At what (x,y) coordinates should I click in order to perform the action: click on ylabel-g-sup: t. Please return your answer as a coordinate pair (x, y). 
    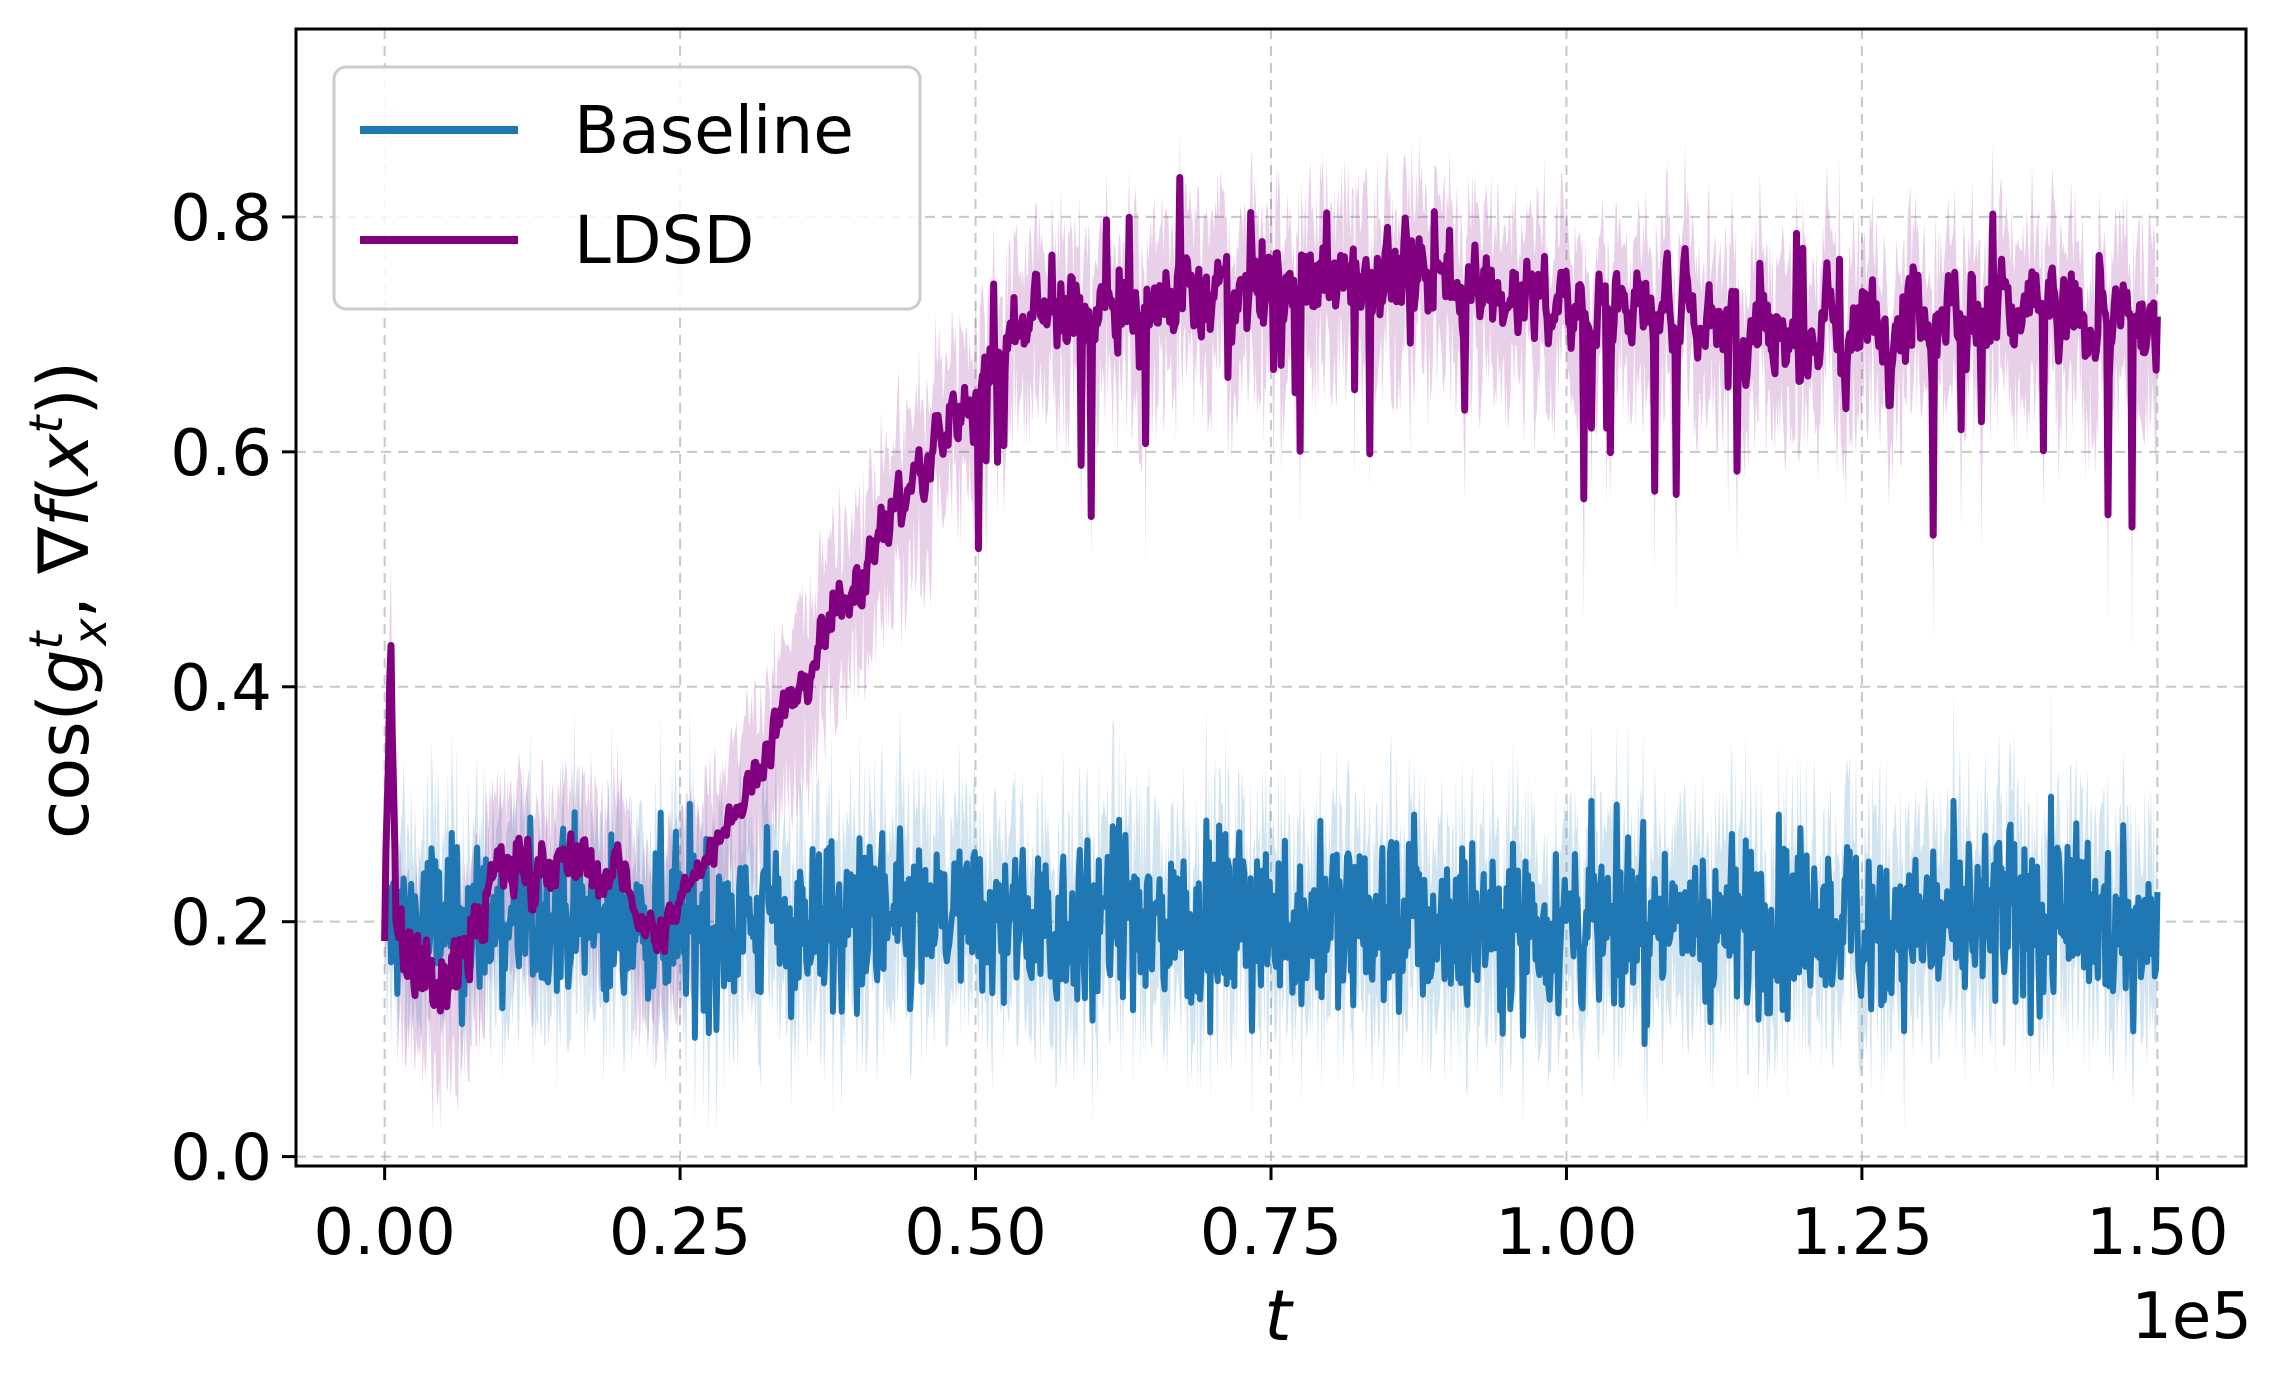
    Looking at the image, I should click on (46, 640).